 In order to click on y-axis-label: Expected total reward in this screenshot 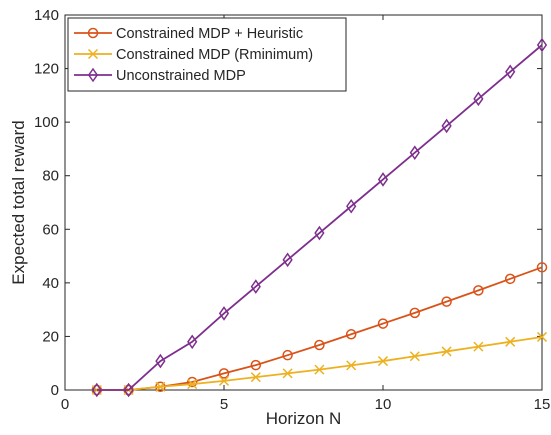, I will do `click(18, 202)`.